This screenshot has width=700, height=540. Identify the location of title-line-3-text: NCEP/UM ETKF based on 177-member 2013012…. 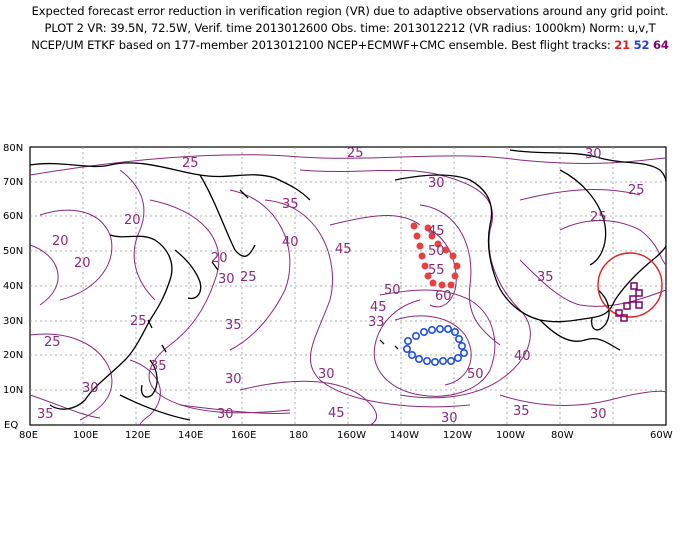
(321, 45).